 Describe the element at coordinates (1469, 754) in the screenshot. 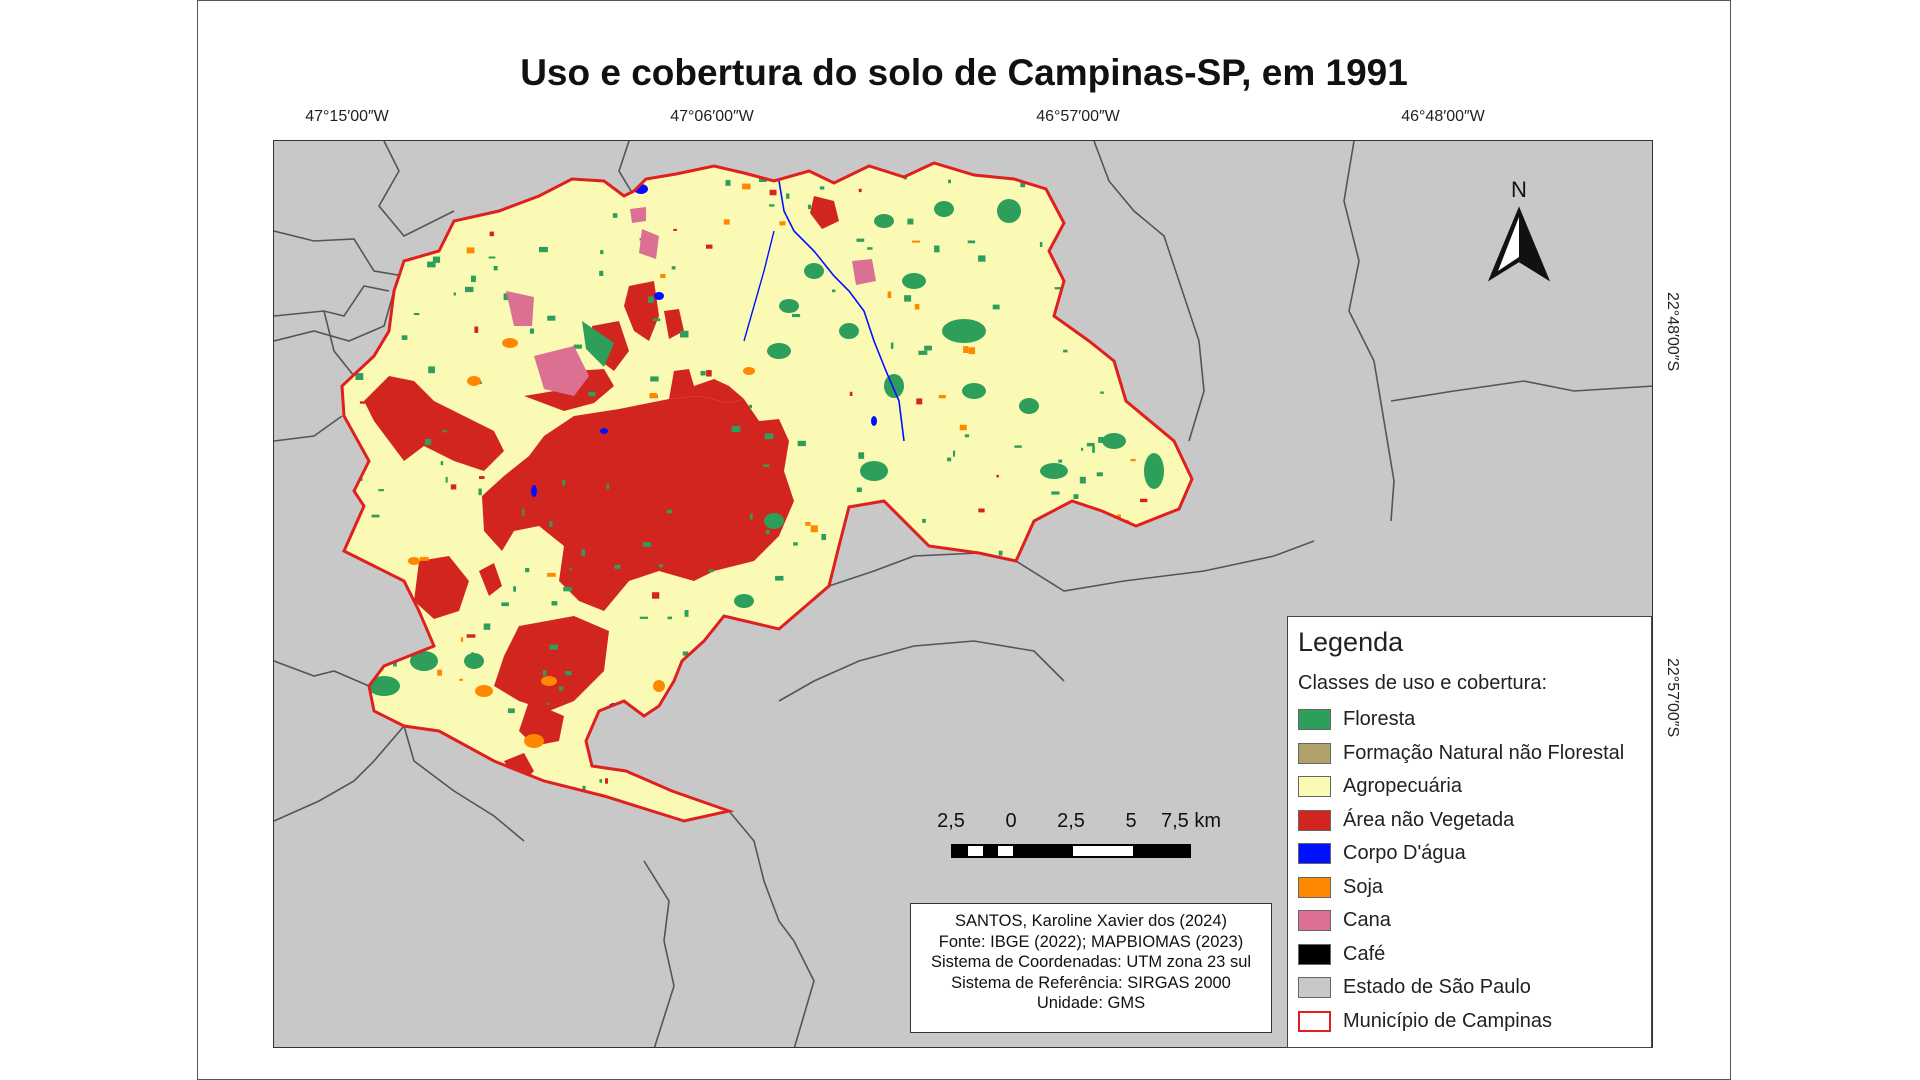

I see `legend-item-formacao-natural: Formação Natural não Florestal` at that location.